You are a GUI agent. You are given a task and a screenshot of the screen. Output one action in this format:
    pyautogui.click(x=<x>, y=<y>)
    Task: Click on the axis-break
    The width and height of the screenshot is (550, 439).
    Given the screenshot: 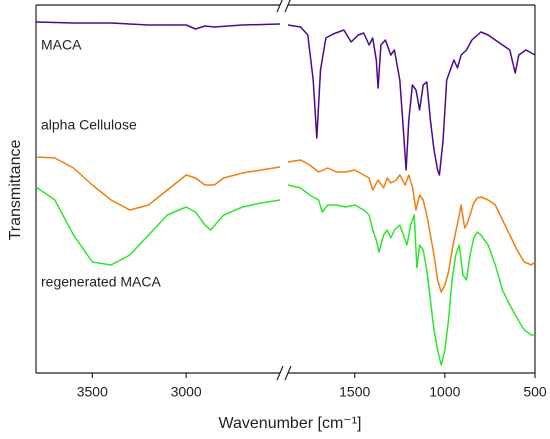 What is the action you would take?
    pyautogui.click(x=284, y=190)
    